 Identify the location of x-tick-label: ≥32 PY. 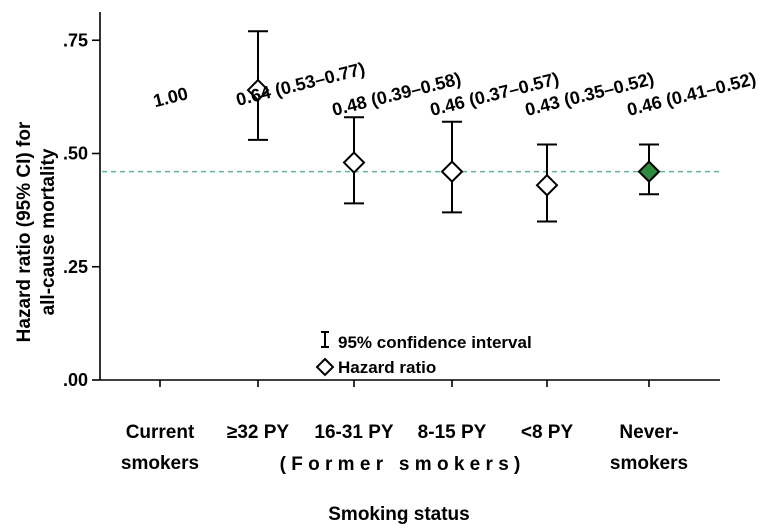
(258, 432).